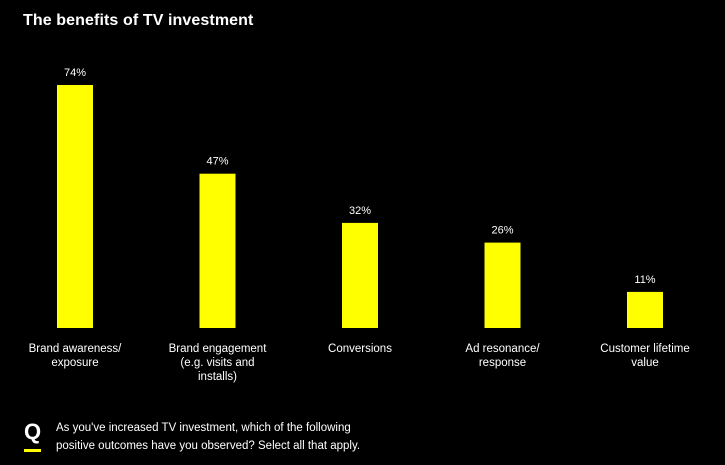 This screenshot has height=465, width=725. I want to click on category-label-2-line-1: Brand engagement, so click(217, 349).